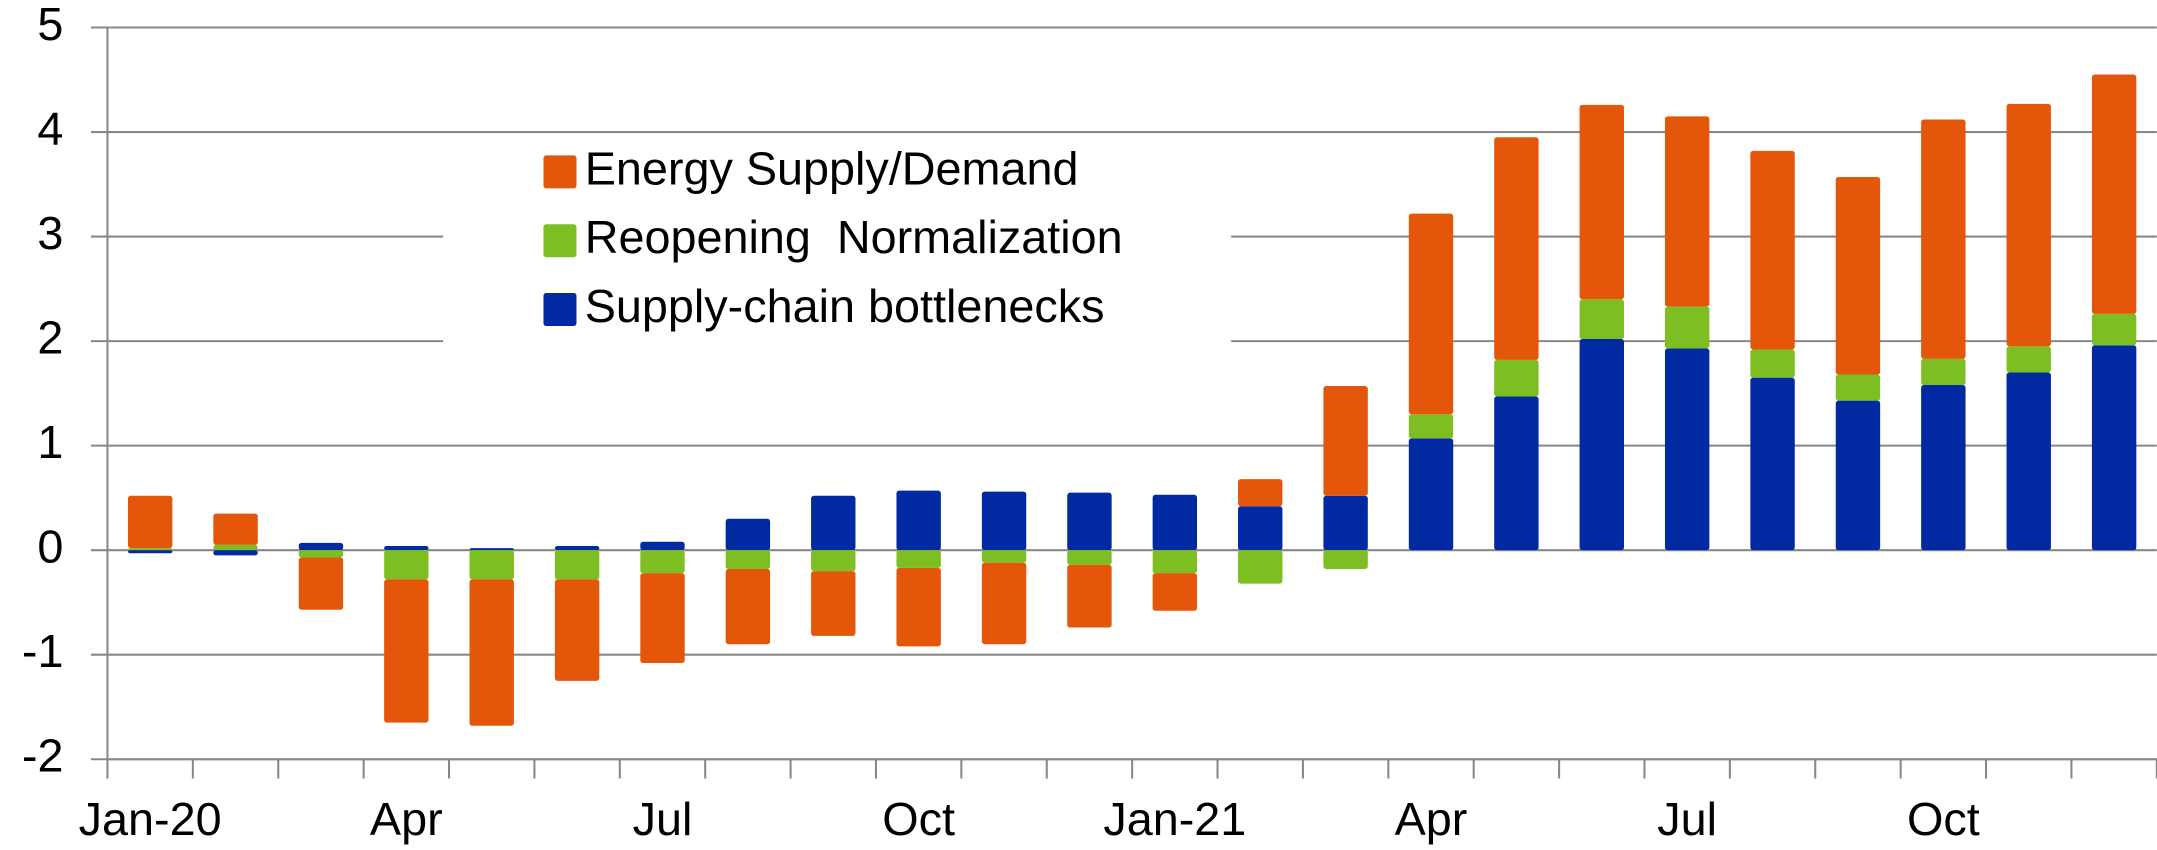  What do you see at coordinates (150, 819) in the screenshot?
I see `x-tick-label: Jan-20` at bounding box center [150, 819].